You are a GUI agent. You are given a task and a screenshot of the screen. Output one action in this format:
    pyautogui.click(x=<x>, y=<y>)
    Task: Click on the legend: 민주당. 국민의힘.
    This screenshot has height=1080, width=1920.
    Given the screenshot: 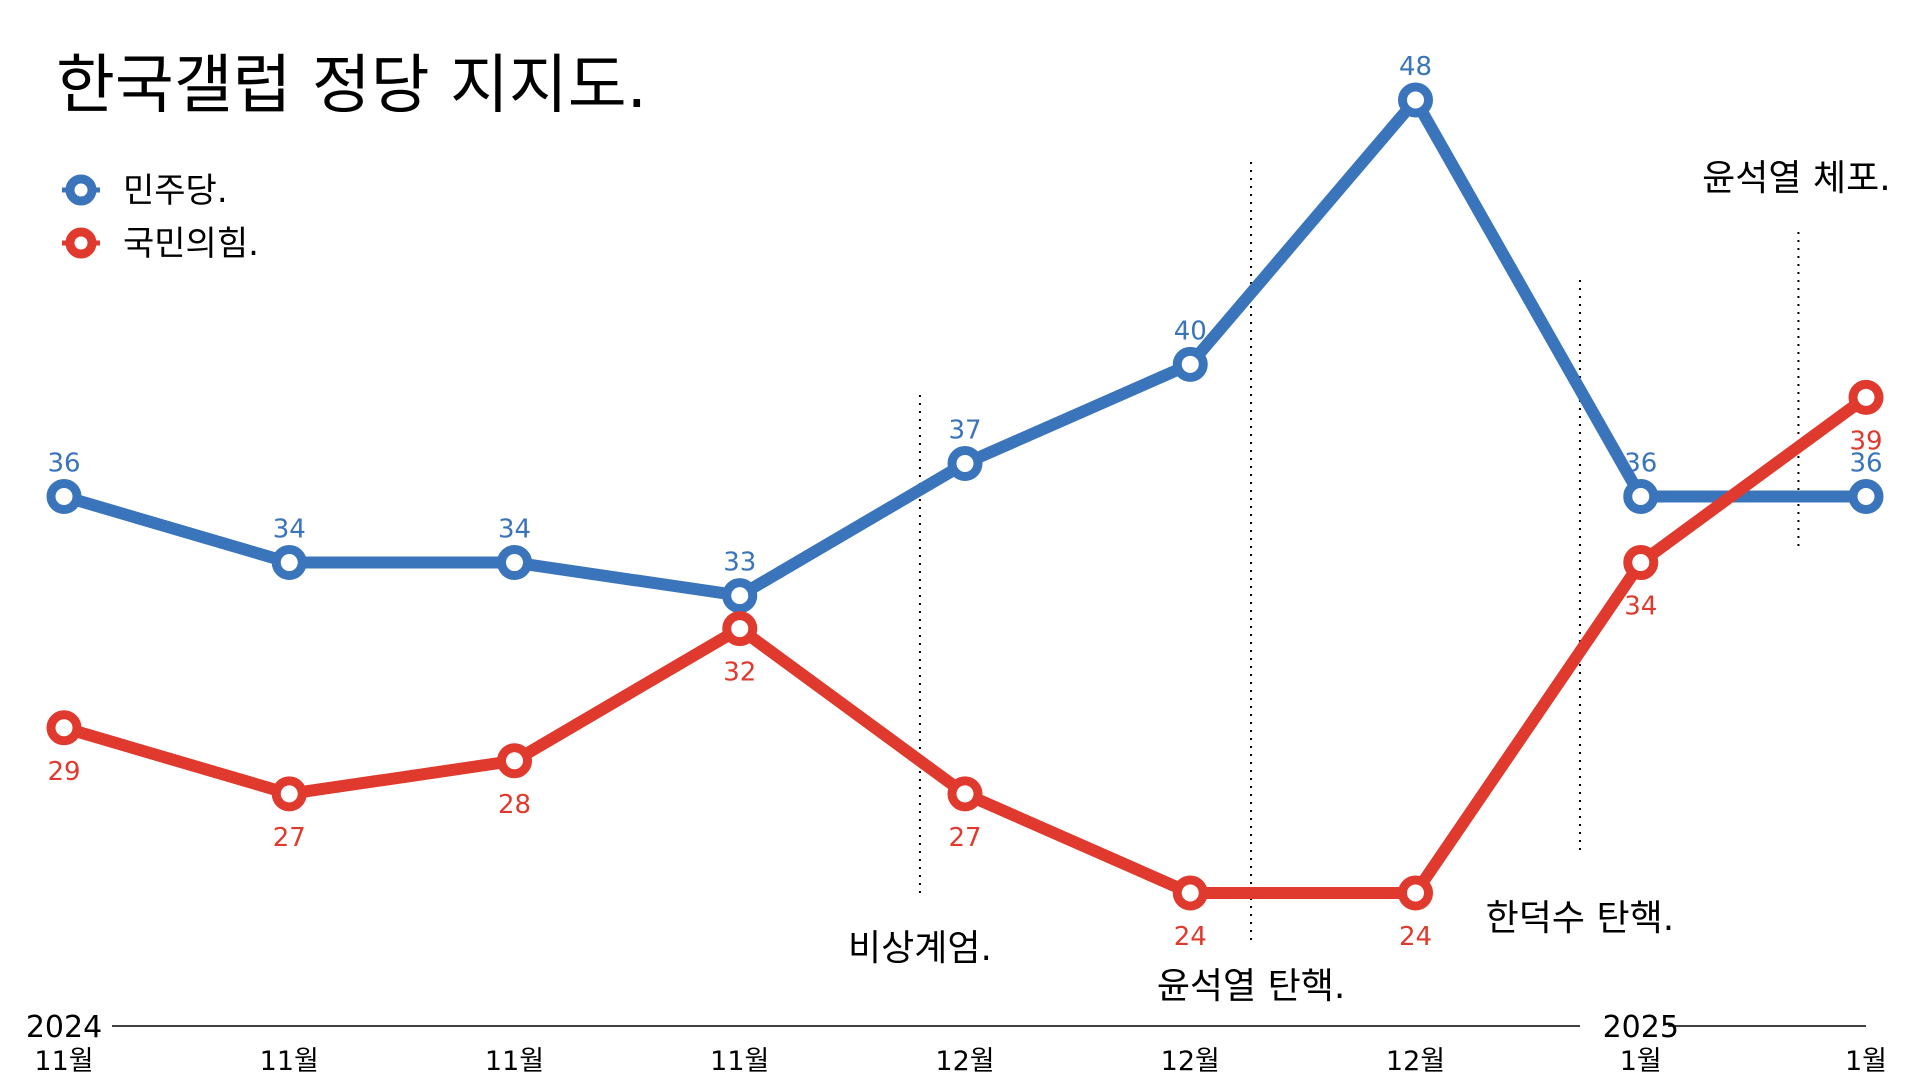 What is the action you would take?
    pyautogui.click(x=160, y=217)
    